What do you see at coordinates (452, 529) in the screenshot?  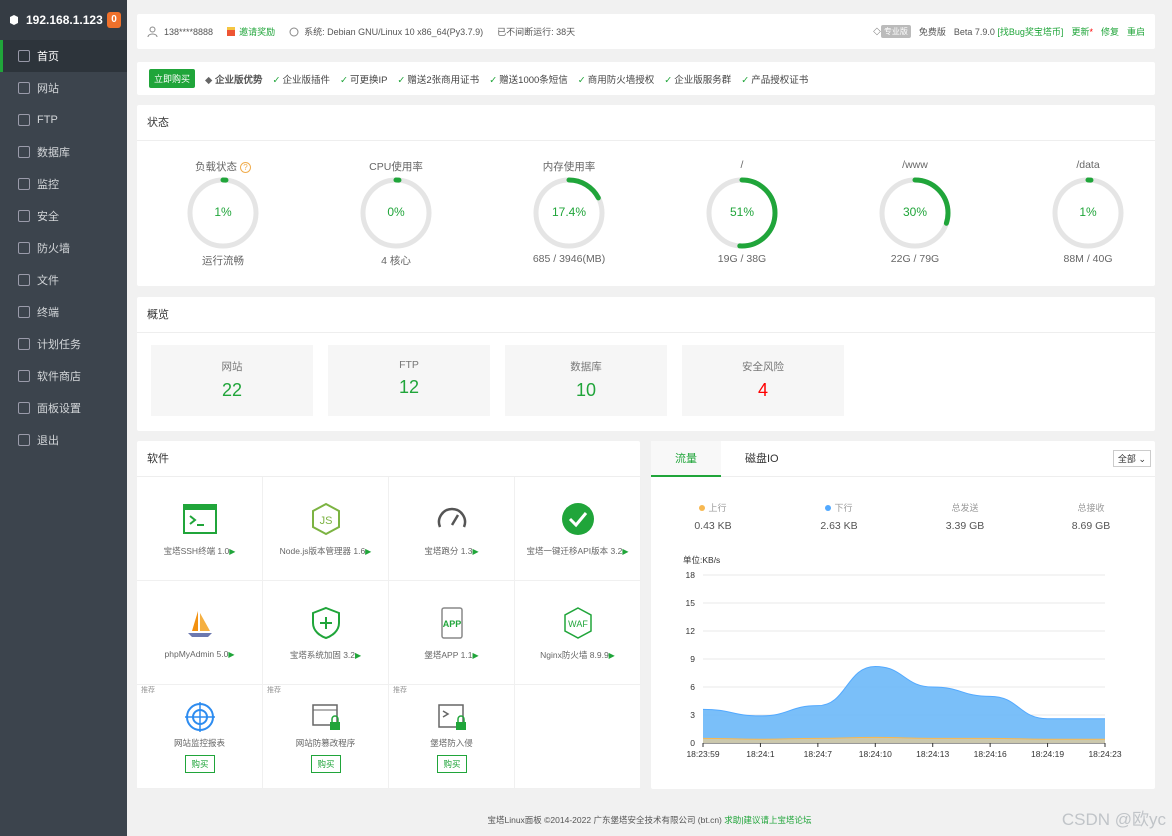 I see `software-item: 宝塔跑分 1.3▶` at bounding box center [452, 529].